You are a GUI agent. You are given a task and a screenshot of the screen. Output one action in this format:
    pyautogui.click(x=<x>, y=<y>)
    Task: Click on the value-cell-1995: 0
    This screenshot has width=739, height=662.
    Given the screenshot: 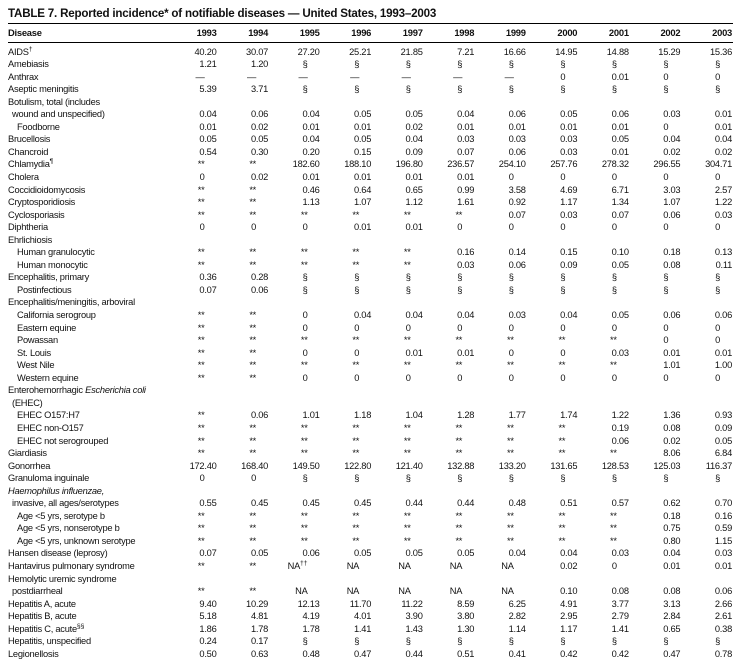 What is the action you would take?
    pyautogui.click(x=305, y=352)
    